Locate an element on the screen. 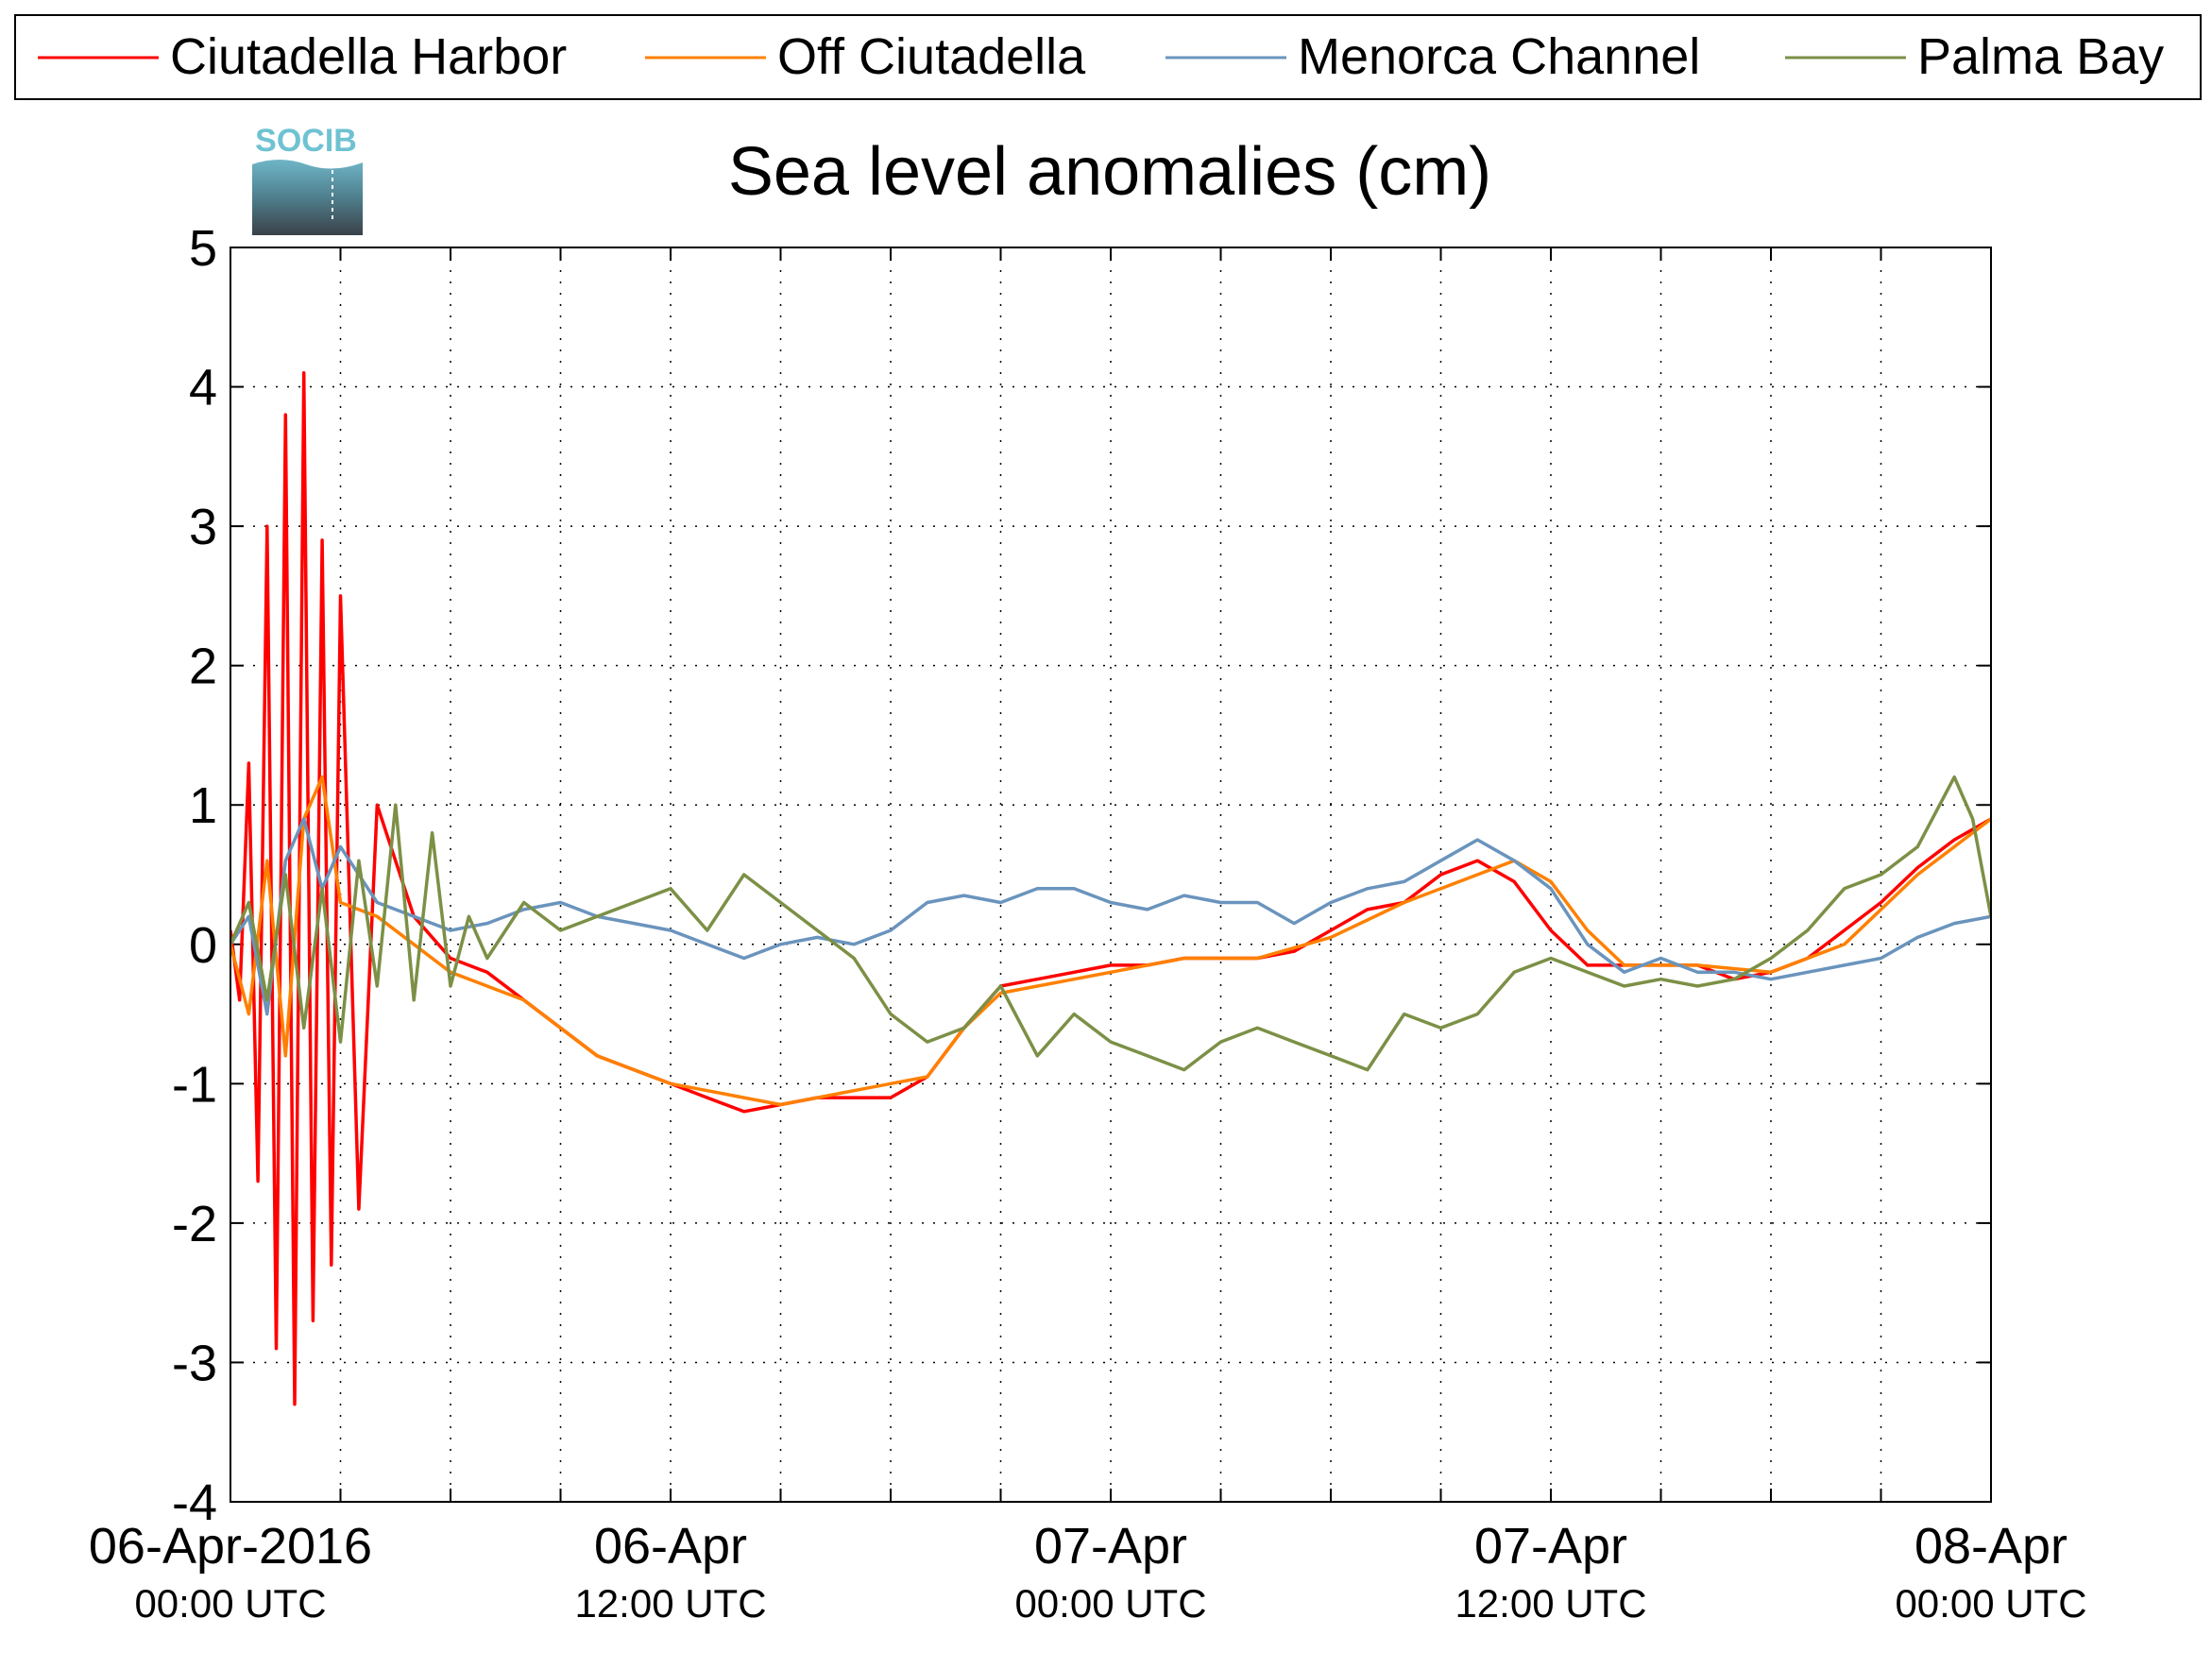  y-tick-label: 2 is located at coordinates (203, 667).